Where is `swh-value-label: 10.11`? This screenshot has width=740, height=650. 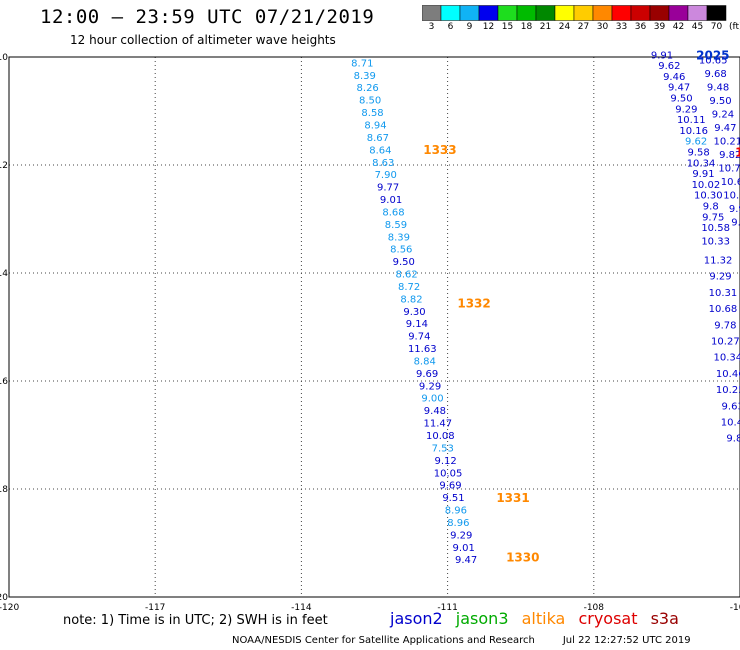
swh-value-label: 10.11 is located at coordinates (691, 120).